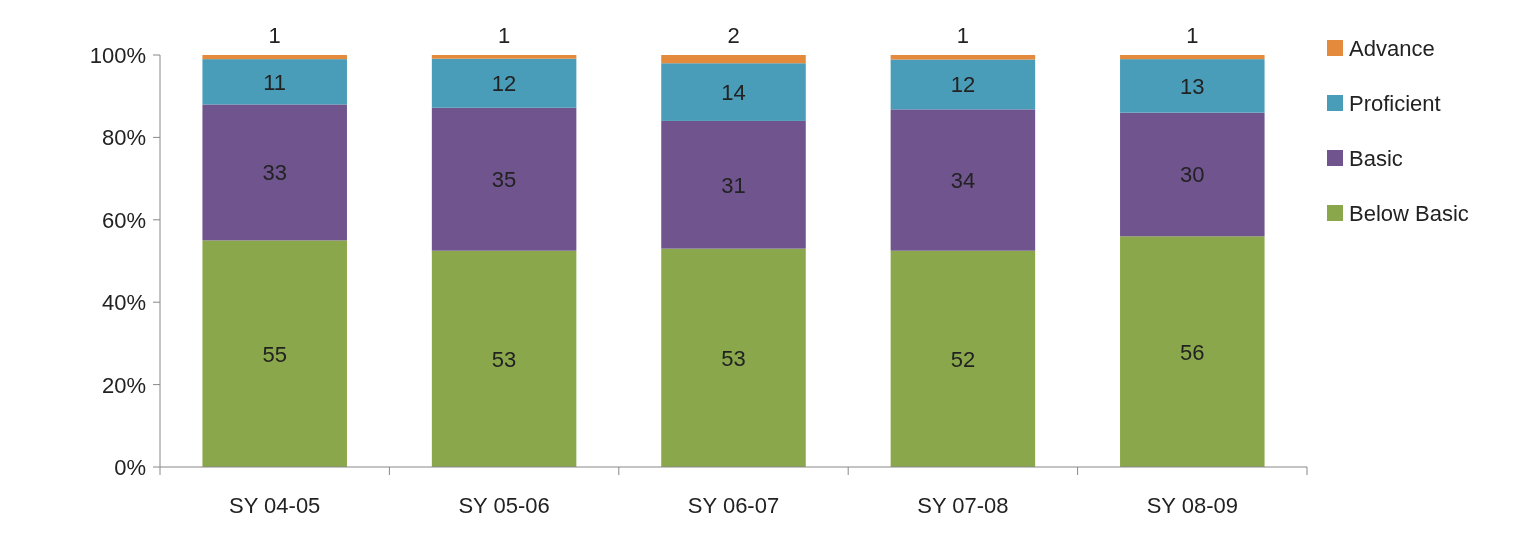 This screenshot has width=1537, height=555. I want to click on data-label: 30, so click(1192, 175).